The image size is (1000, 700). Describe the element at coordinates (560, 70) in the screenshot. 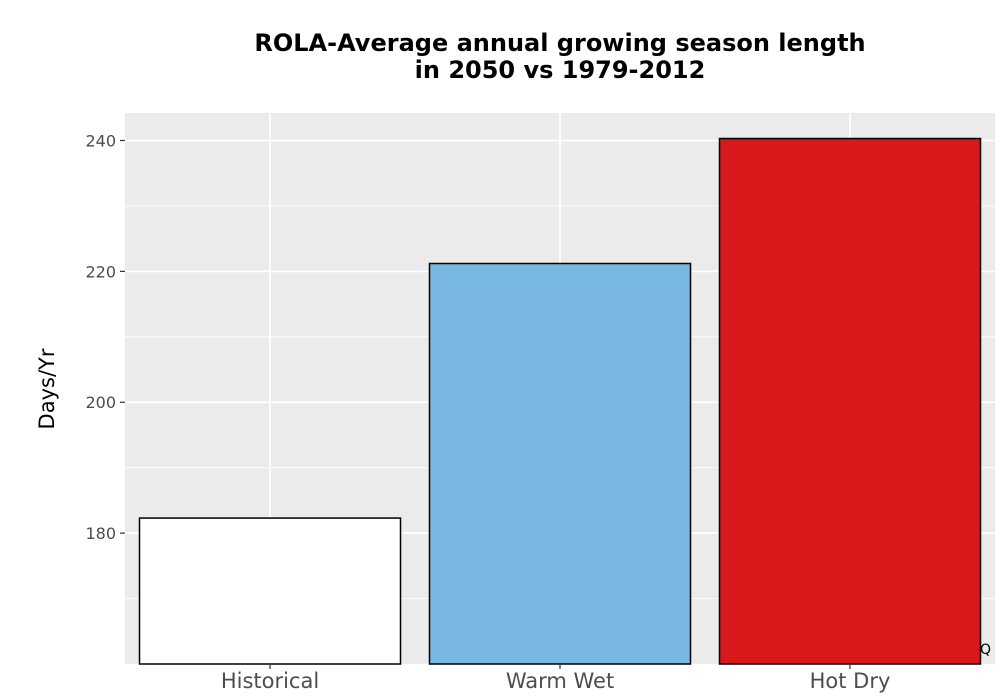

I see `chart-title-line-2: in 2050 vs 1979-2012` at that location.